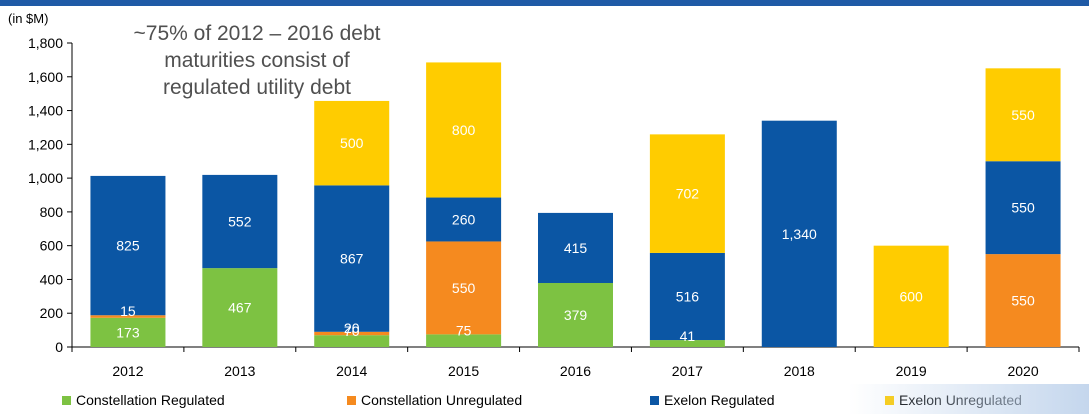  I want to click on legend-item: Exelon Regulated, so click(712, 400).